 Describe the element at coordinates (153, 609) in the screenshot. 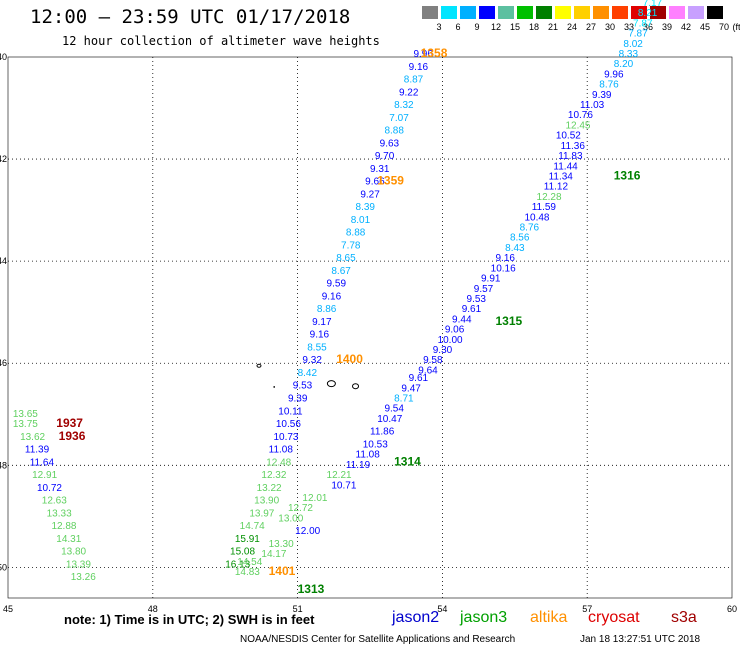

I see `lon-tick-label: 48` at that location.